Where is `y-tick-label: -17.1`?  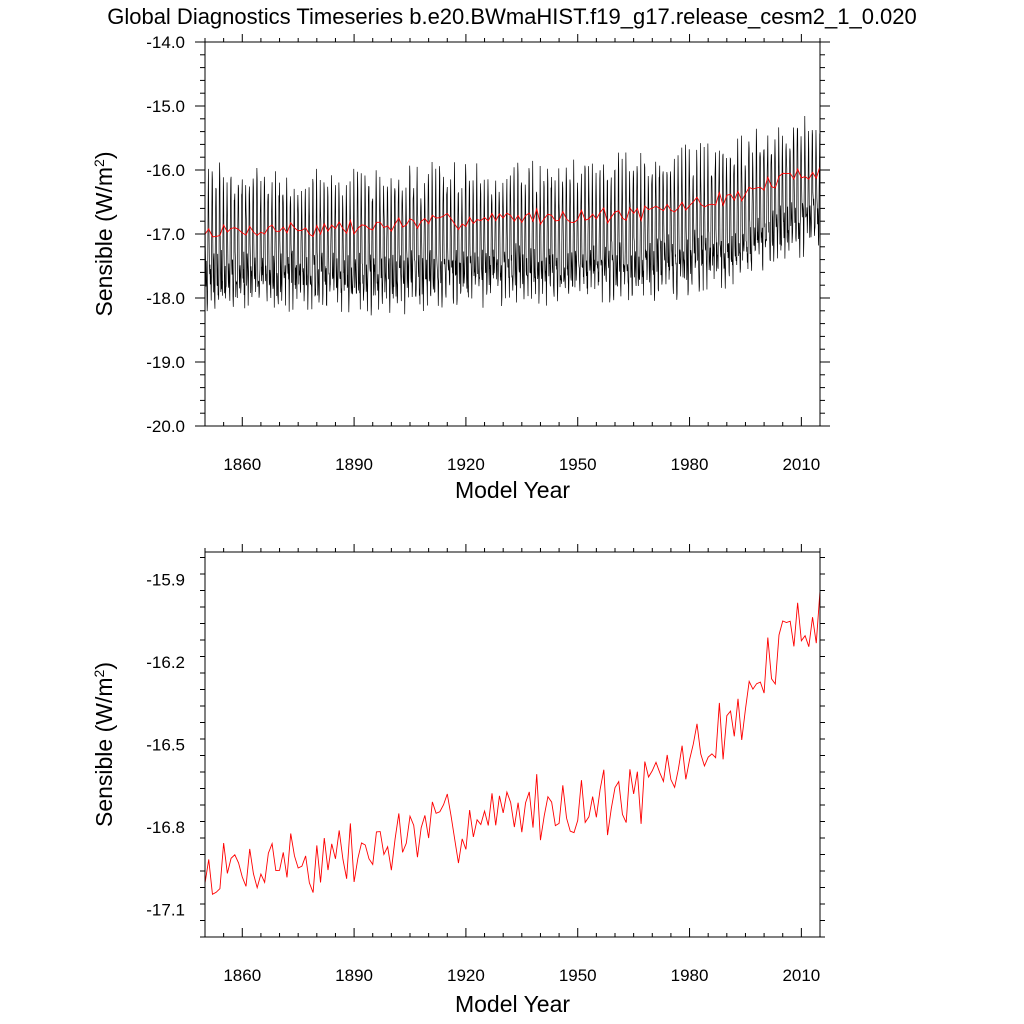 y-tick-label: -17.1 is located at coordinates (165, 910).